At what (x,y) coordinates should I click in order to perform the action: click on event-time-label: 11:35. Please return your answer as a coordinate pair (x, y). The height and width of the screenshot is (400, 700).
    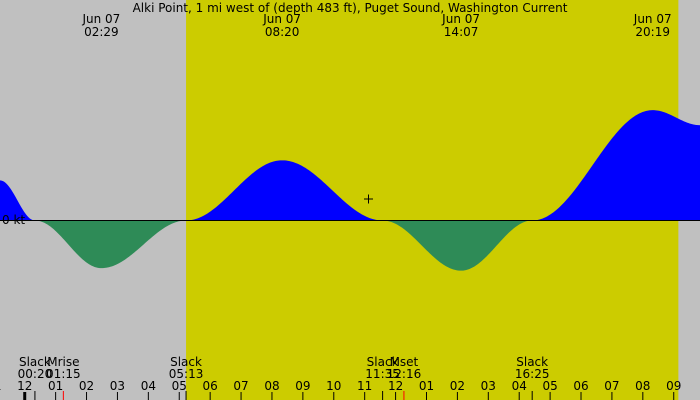
    Looking at the image, I should click on (382, 374).